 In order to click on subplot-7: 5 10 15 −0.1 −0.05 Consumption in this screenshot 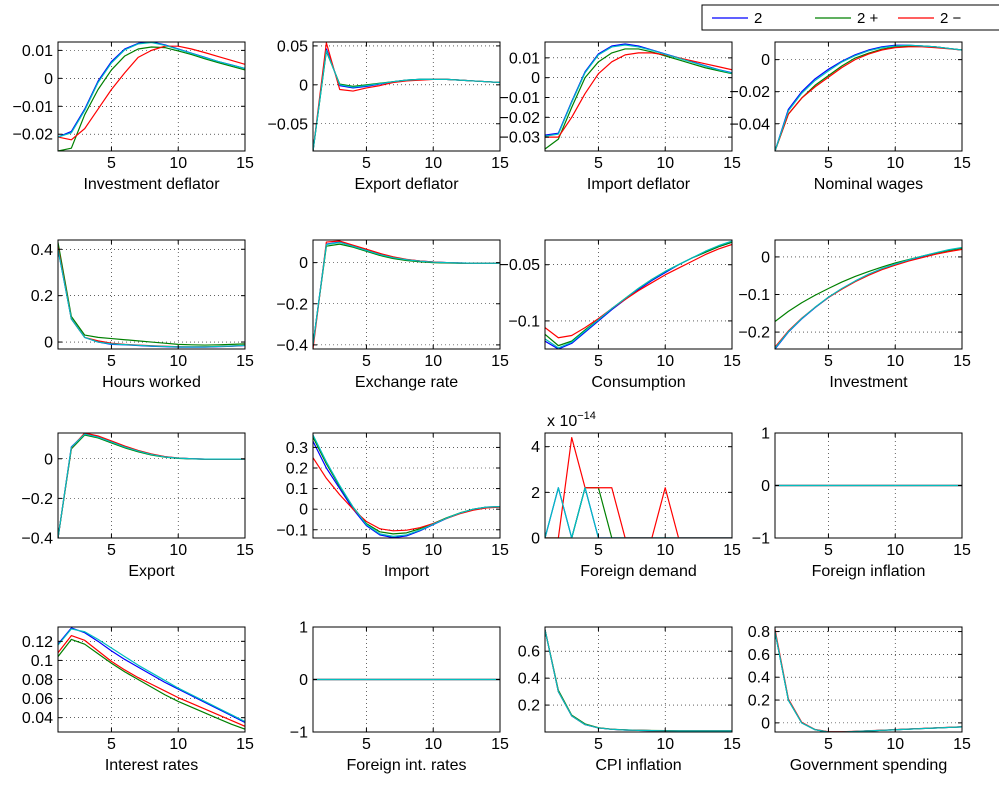, I will do `click(620, 315)`.